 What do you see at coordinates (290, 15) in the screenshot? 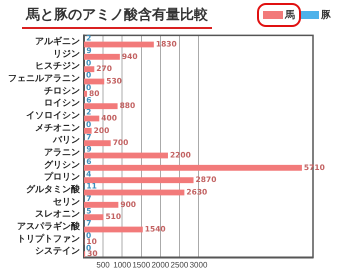
I see `legend-label: 馬` at bounding box center [290, 15].